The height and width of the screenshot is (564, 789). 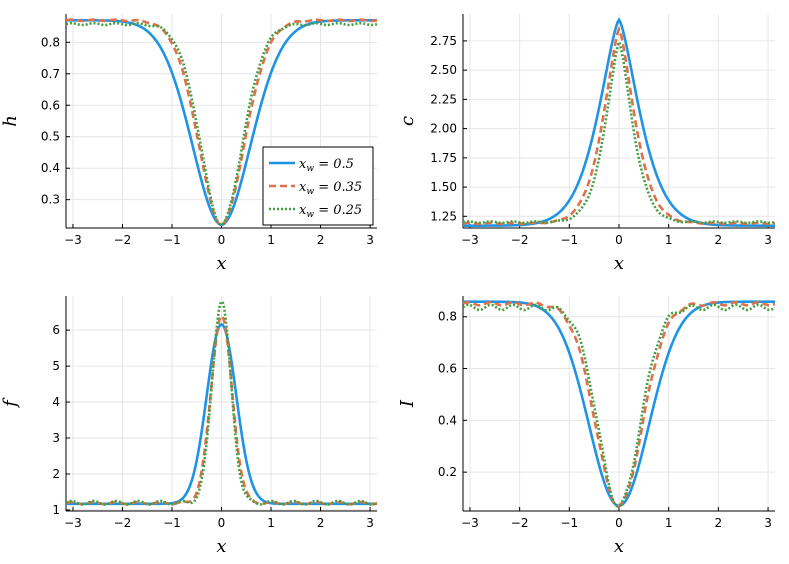 I want to click on y-tick-label: 1.50, so click(x=443, y=187).